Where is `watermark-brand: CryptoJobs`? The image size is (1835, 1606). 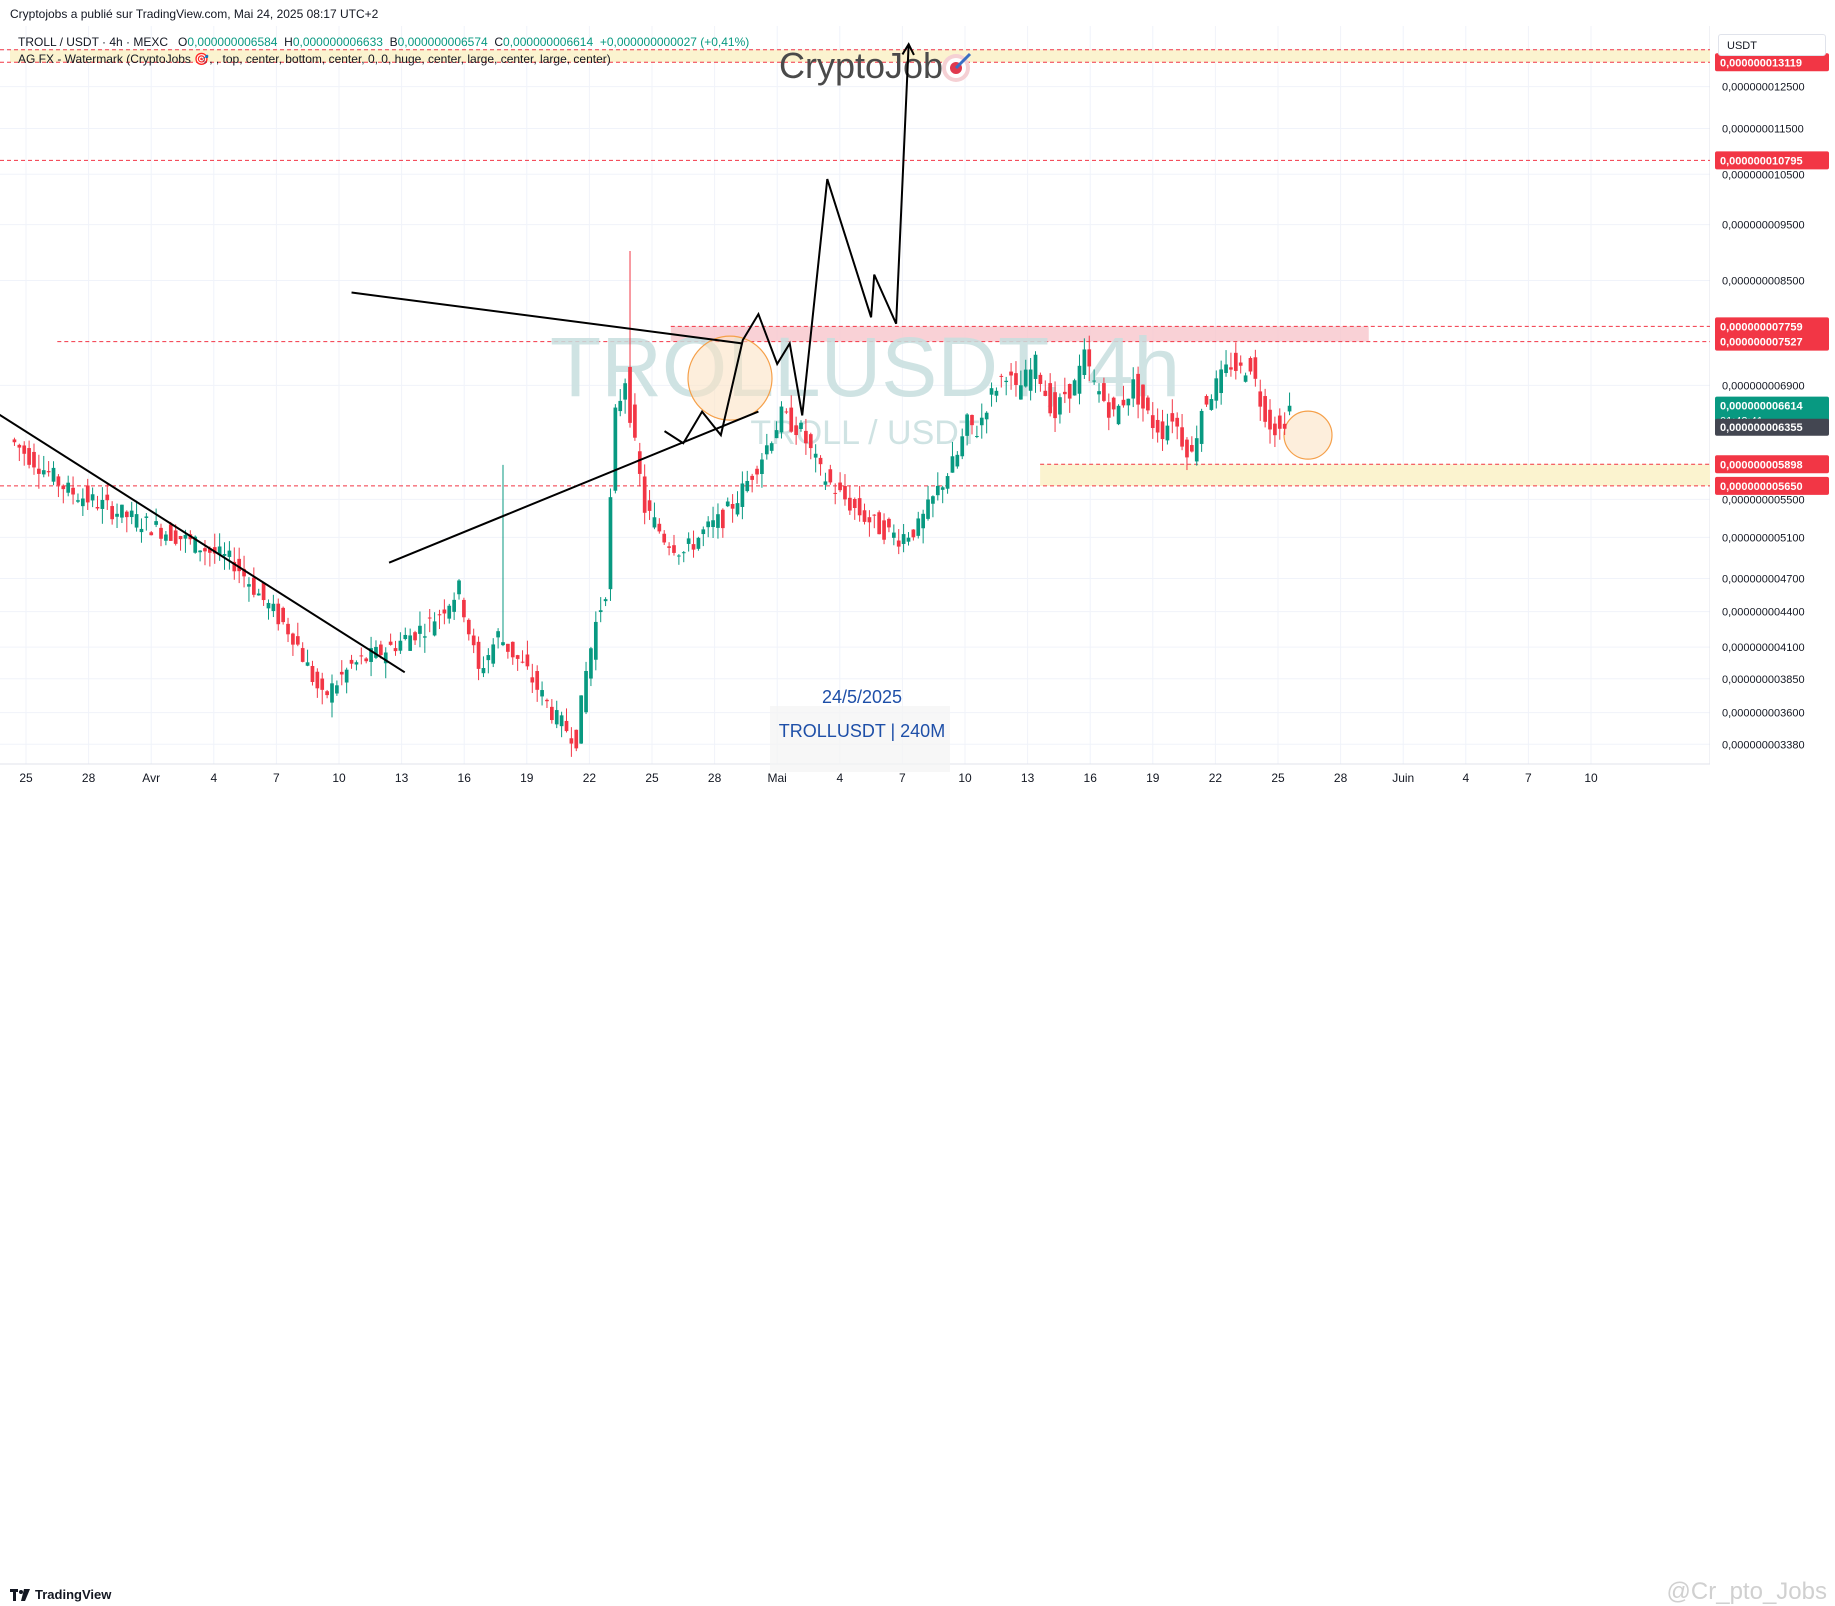
watermark-brand: CryptoJobs is located at coordinates (870, 65).